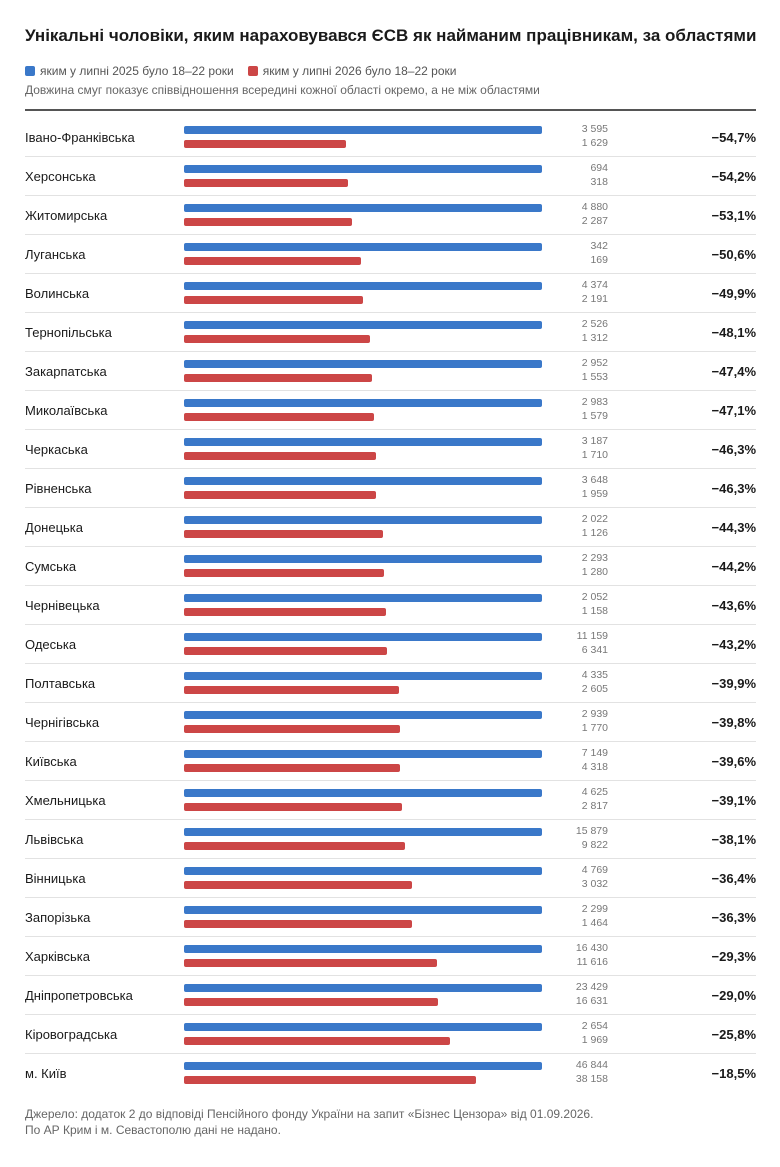 The image size is (780, 1167). What do you see at coordinates (80, 137) in the screenshot?
I see `region-label: Івано-Франківська` at bounding box center [80, 137].